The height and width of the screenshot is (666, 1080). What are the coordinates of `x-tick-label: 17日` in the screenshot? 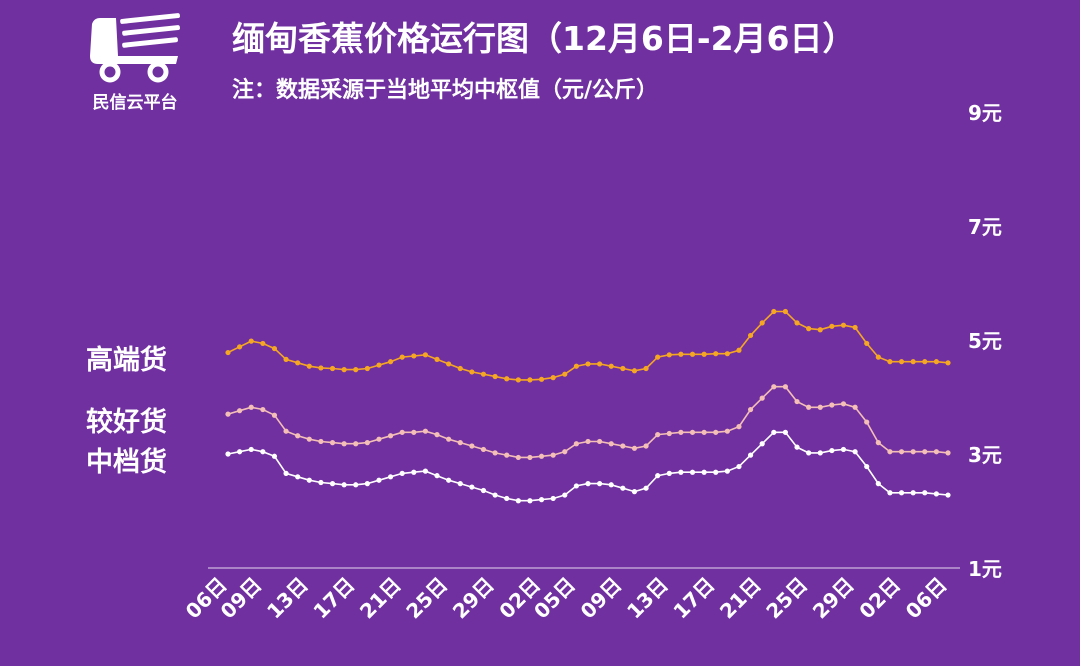 It's located at (333, 598).